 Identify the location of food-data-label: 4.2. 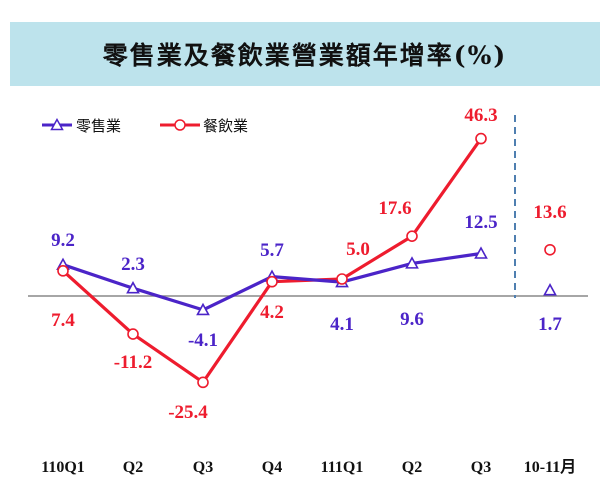
(272, 312).